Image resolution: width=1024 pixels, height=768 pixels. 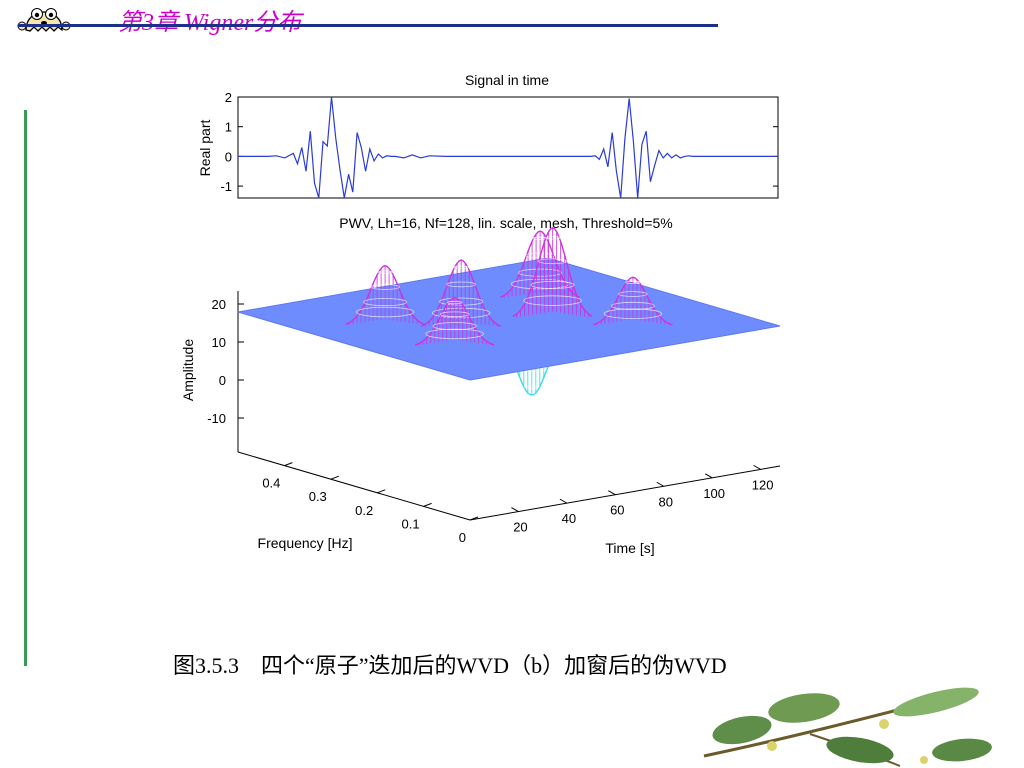 What do you see at coordinates (188, 370) in the screenshot?
I see `z-axis-label: Amplitude` at bounding box center [188, 370].